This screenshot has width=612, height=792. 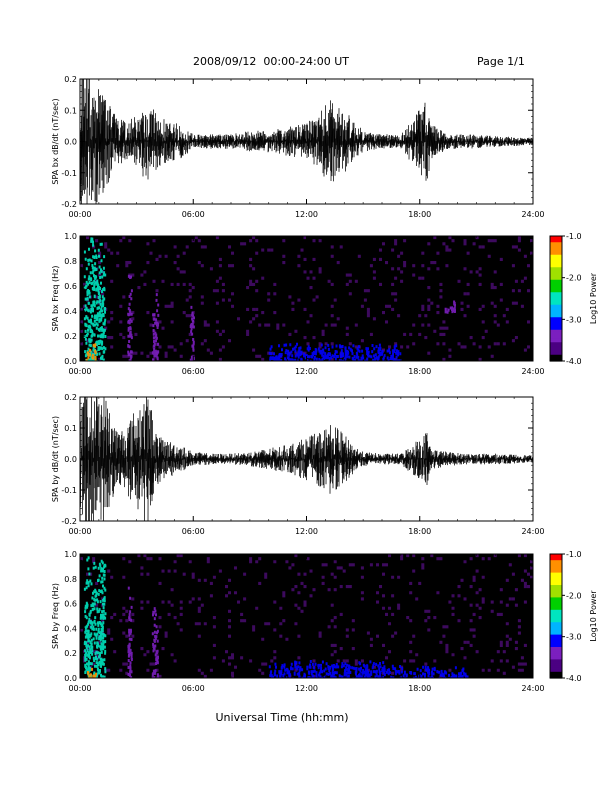 I want to click on y-tick-label: 0.2, so click(x=70, y=79).